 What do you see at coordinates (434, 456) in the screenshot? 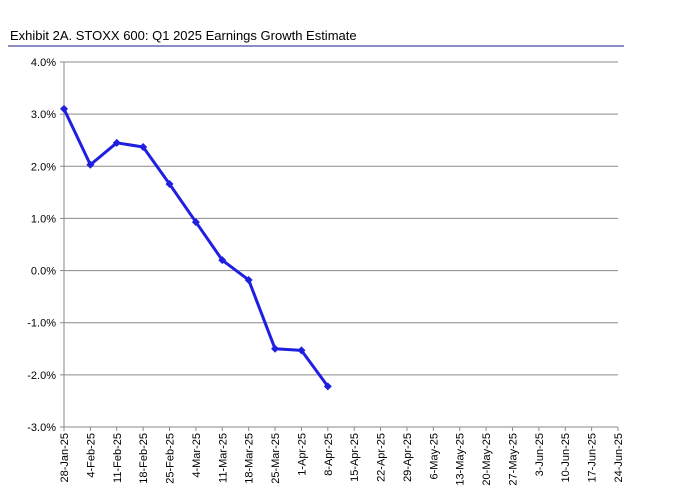
I see `x-tick-label: 6-May-25` at bounding box center [434, 456].